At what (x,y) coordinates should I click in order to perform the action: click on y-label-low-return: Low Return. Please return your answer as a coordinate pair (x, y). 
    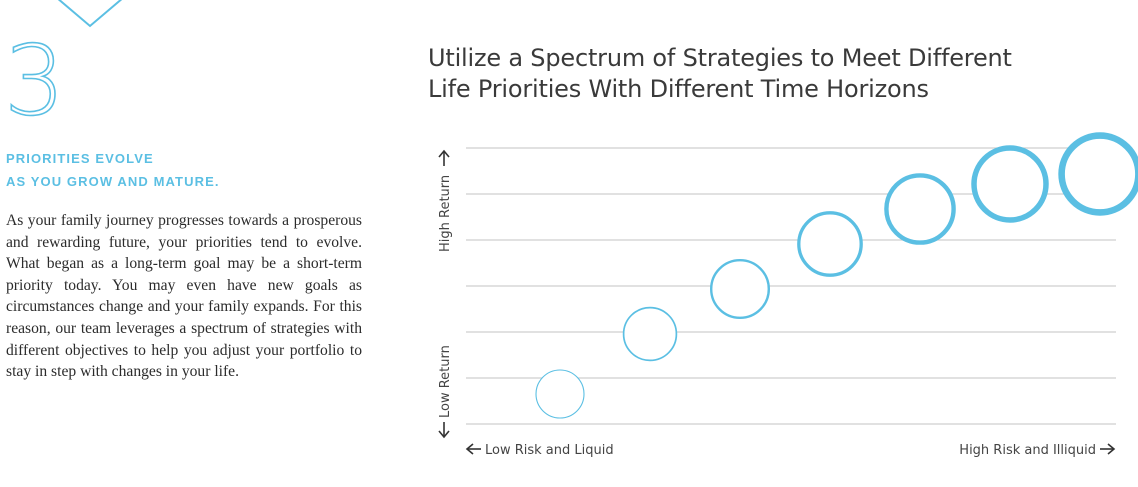
    Looking at the image, I should click on (445, 381).